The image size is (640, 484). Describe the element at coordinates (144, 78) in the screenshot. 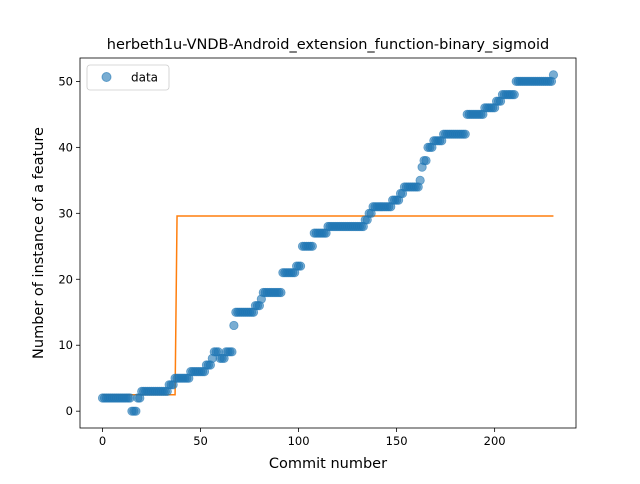

I see `legend-label-data: data` at that location.